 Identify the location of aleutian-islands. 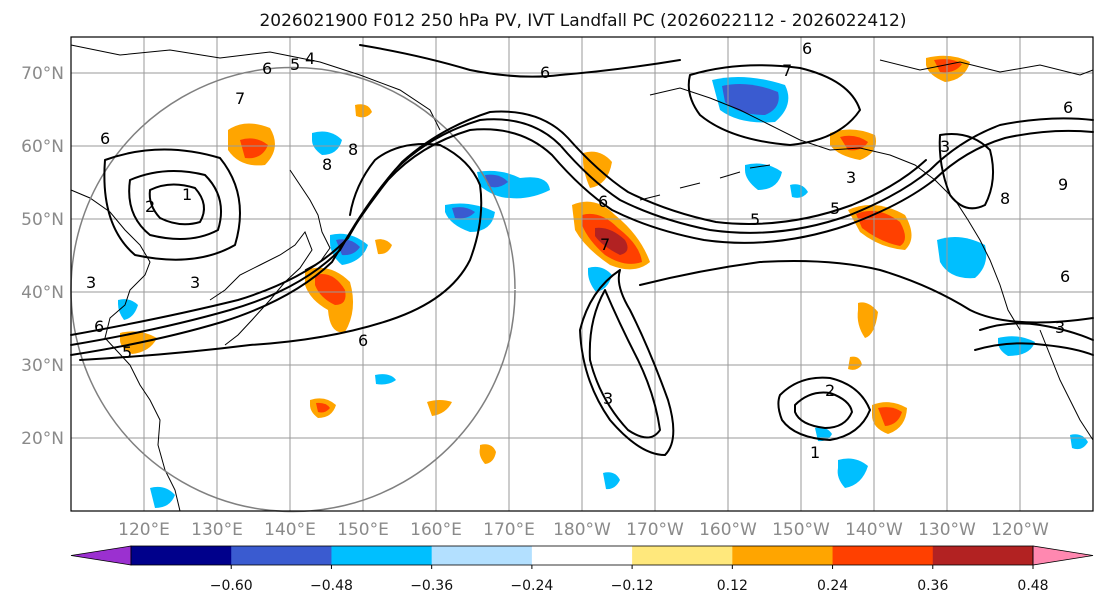
(705, 182).